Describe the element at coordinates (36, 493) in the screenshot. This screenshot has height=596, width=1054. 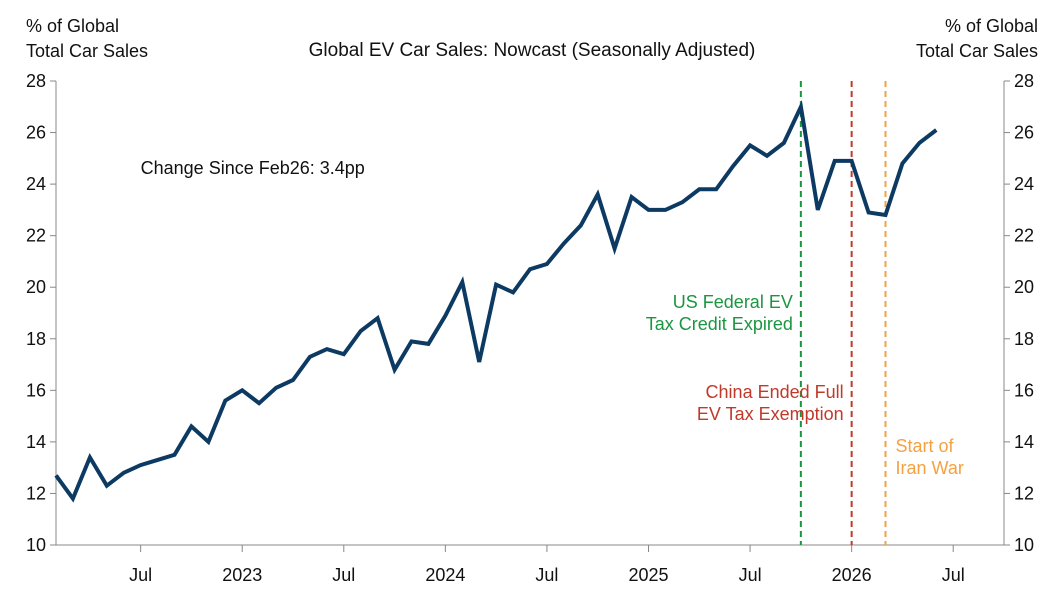
I see `y-tick-label-left: 12` at that location.